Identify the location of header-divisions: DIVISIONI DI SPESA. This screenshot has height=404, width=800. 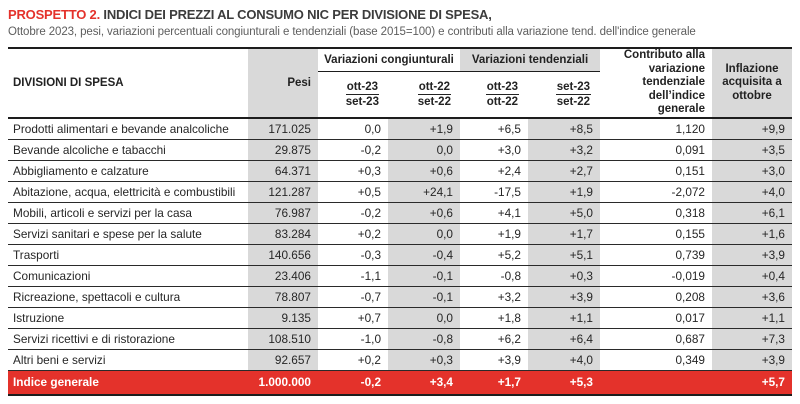
(128, 83).